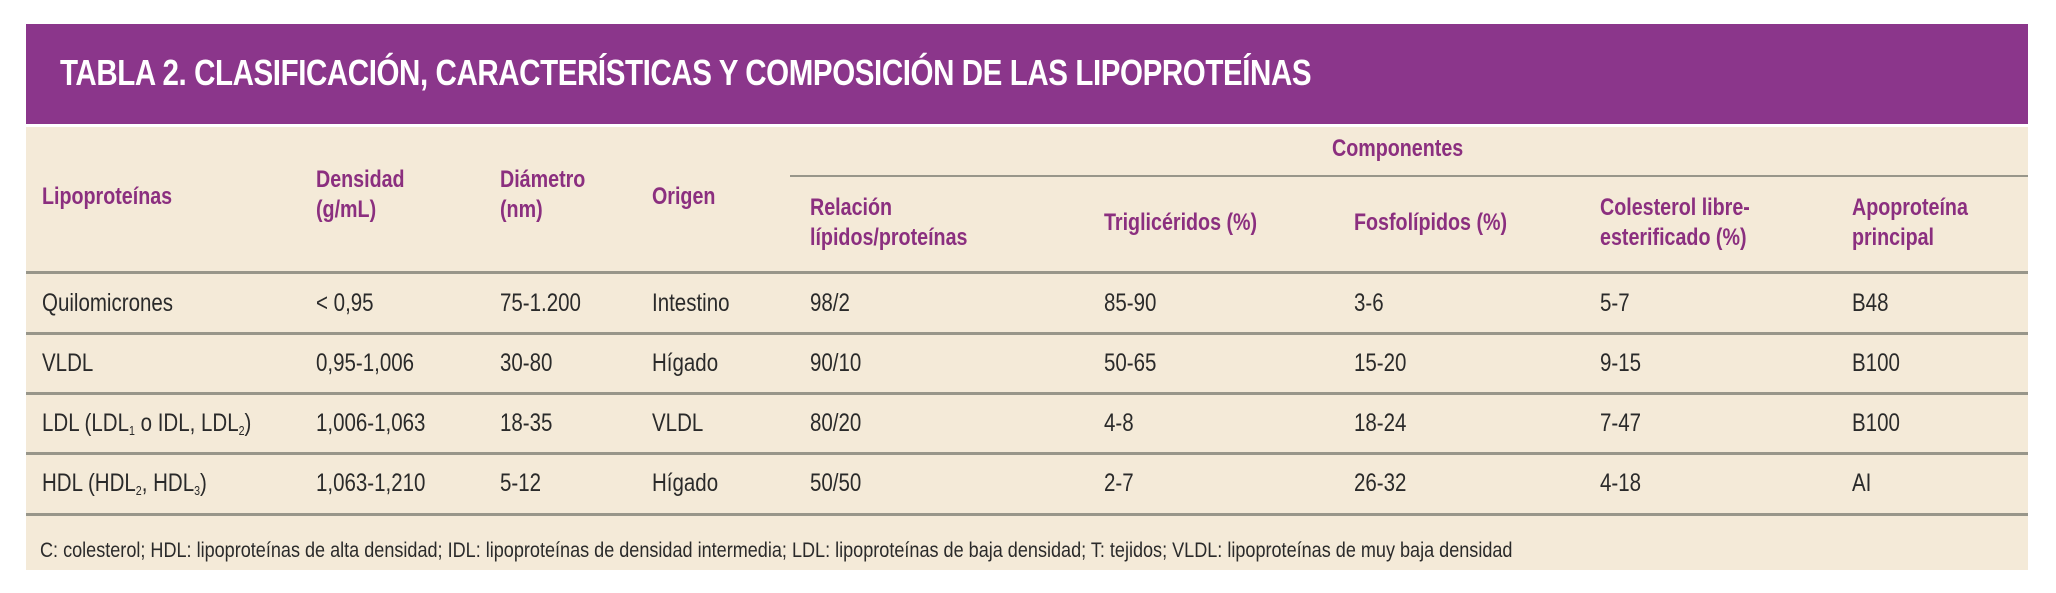 This screenshot has width=2056, height=593. I want to click on cell-name-part: HDL (HDL, so click(89, 483).